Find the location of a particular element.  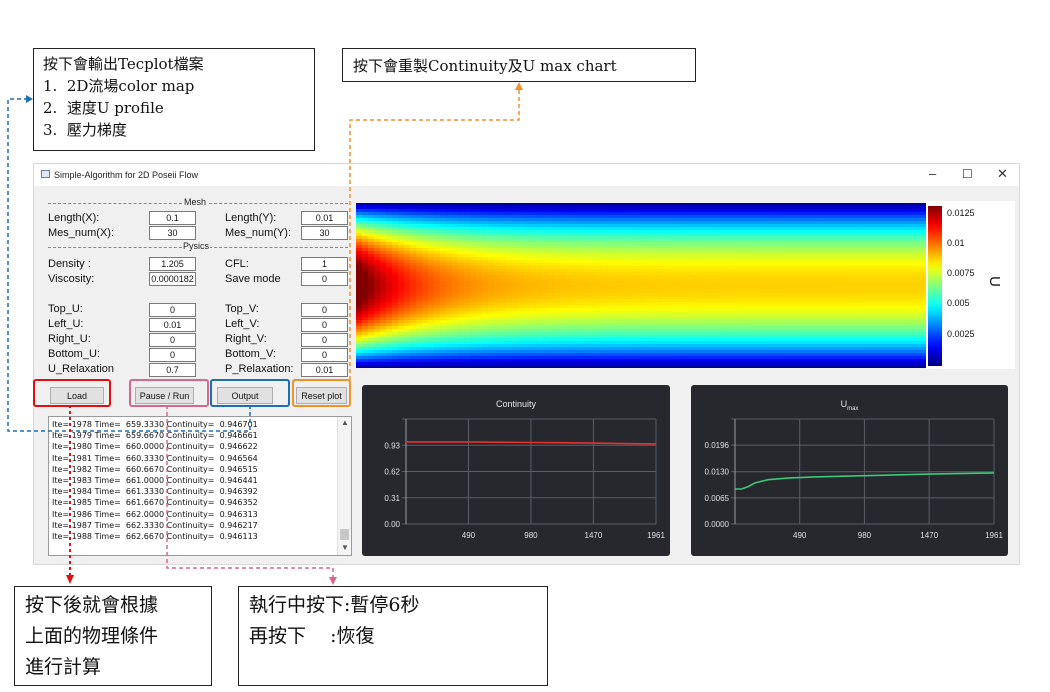

u-relaxation-field: 0.7 is located at coordinates (172, 370).